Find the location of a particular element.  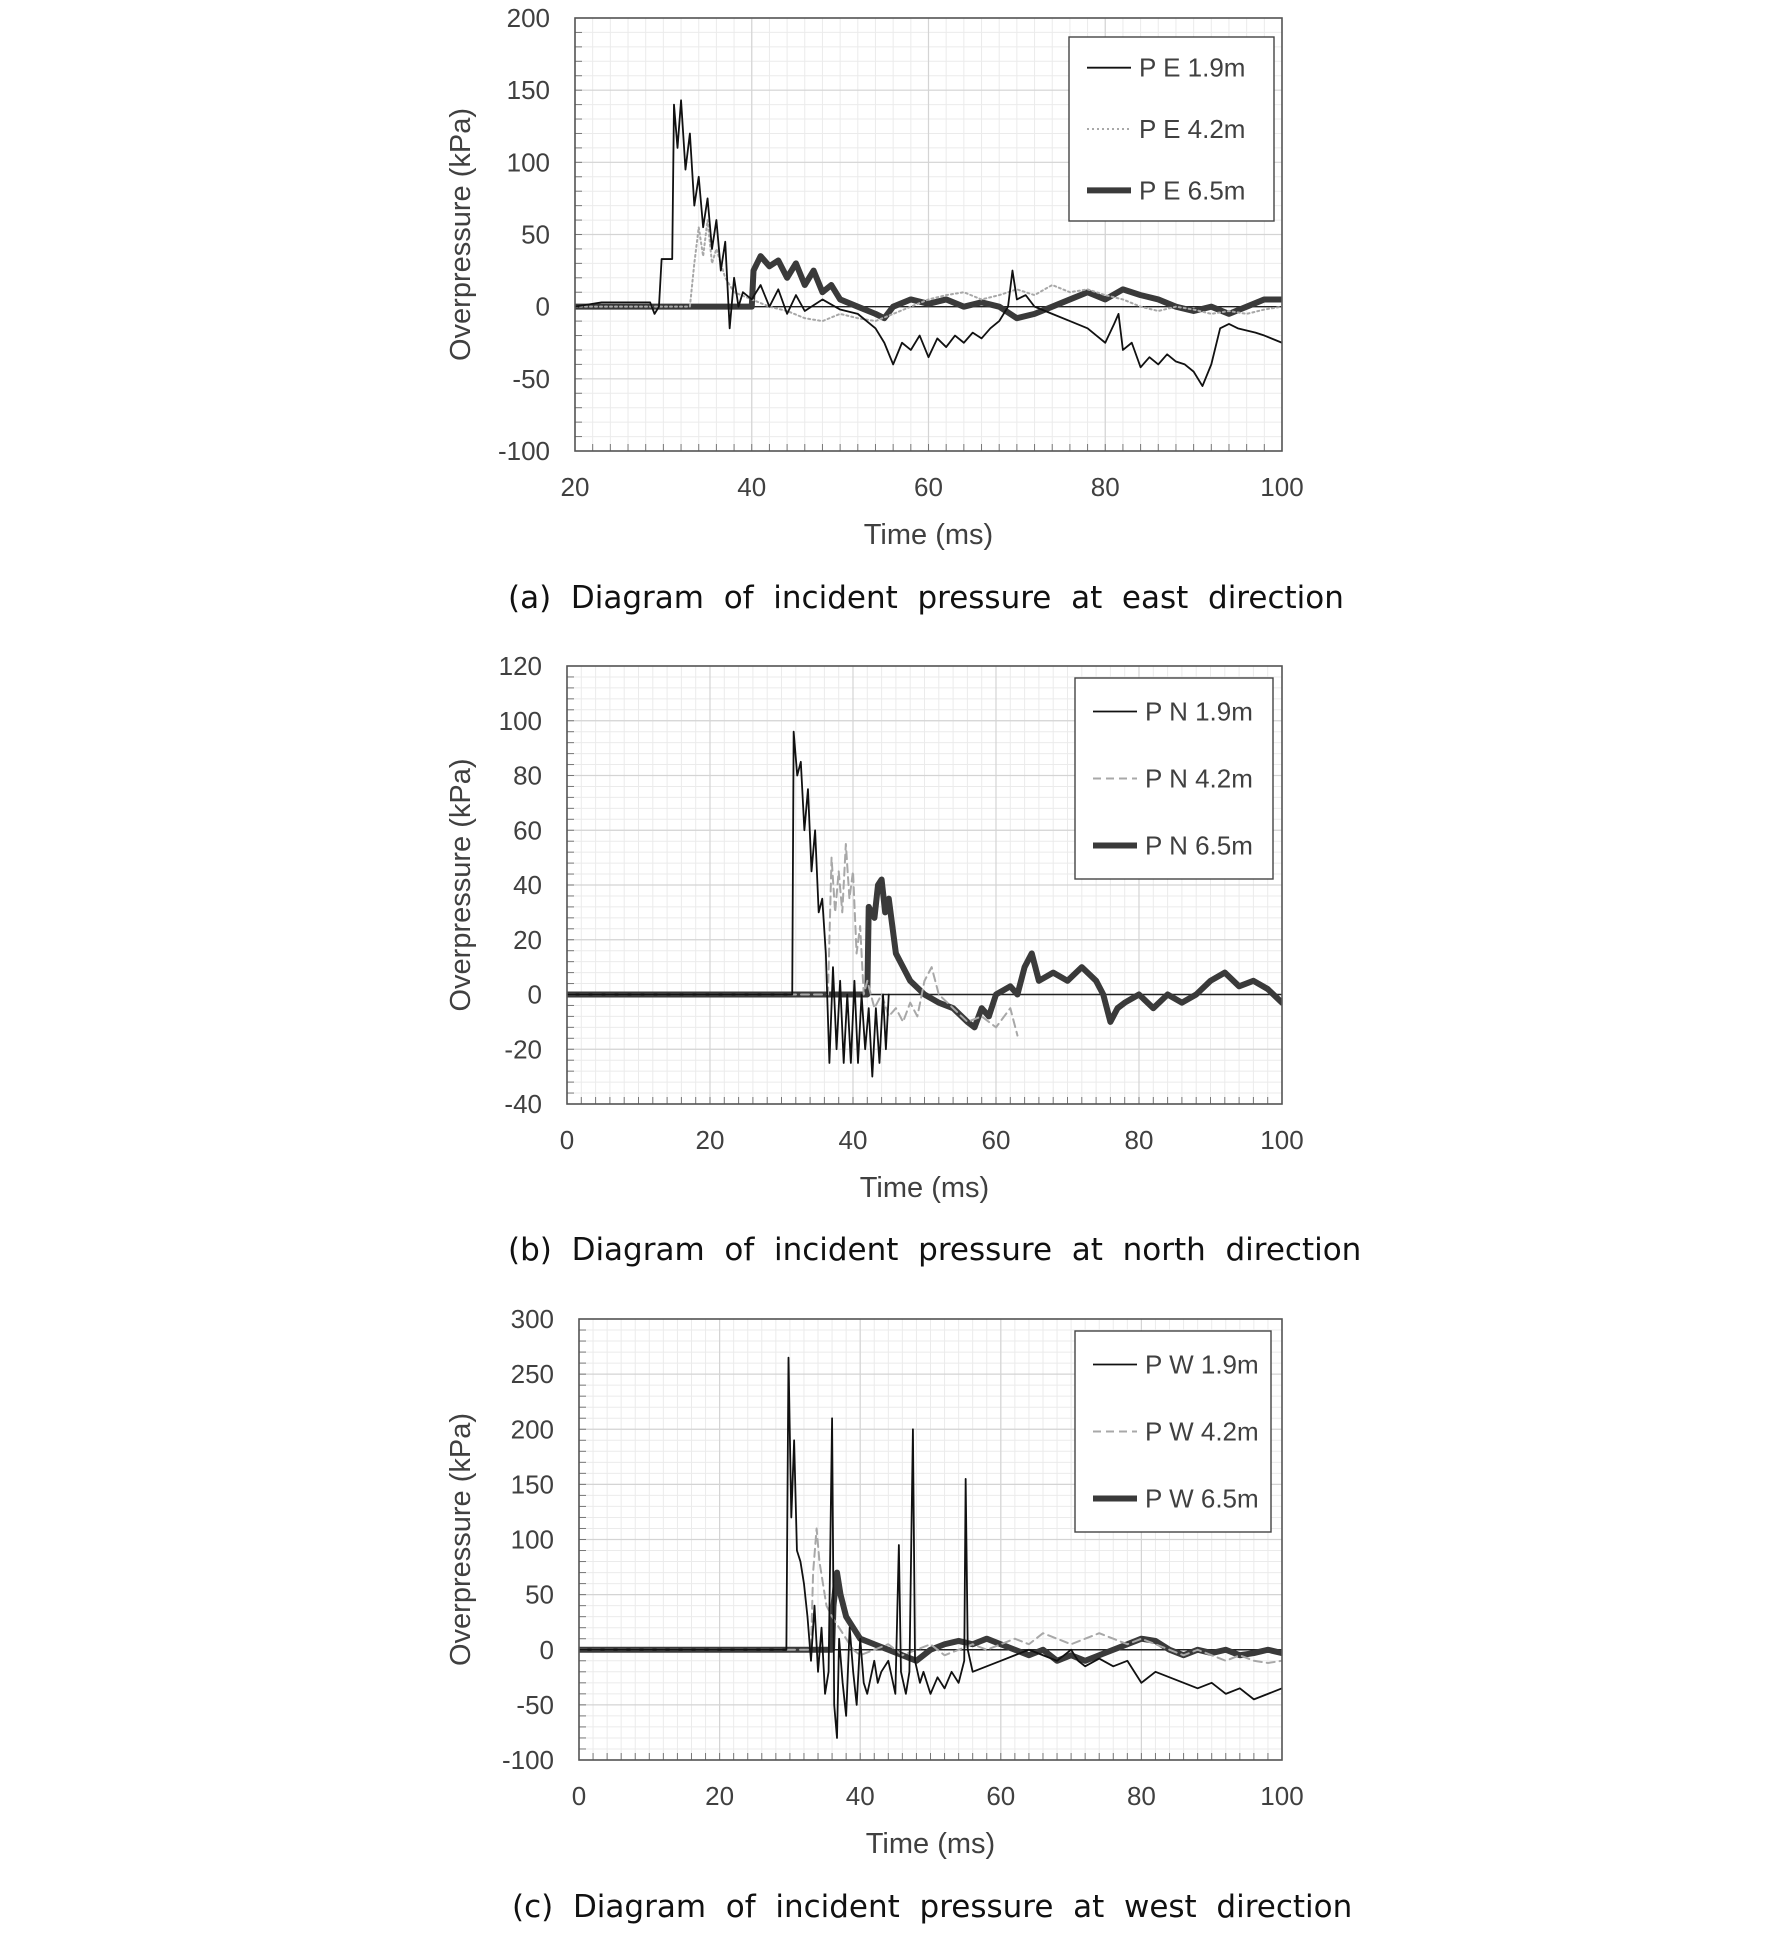

series-line-p-w-1.9m is located at coordinates (930, 1547).